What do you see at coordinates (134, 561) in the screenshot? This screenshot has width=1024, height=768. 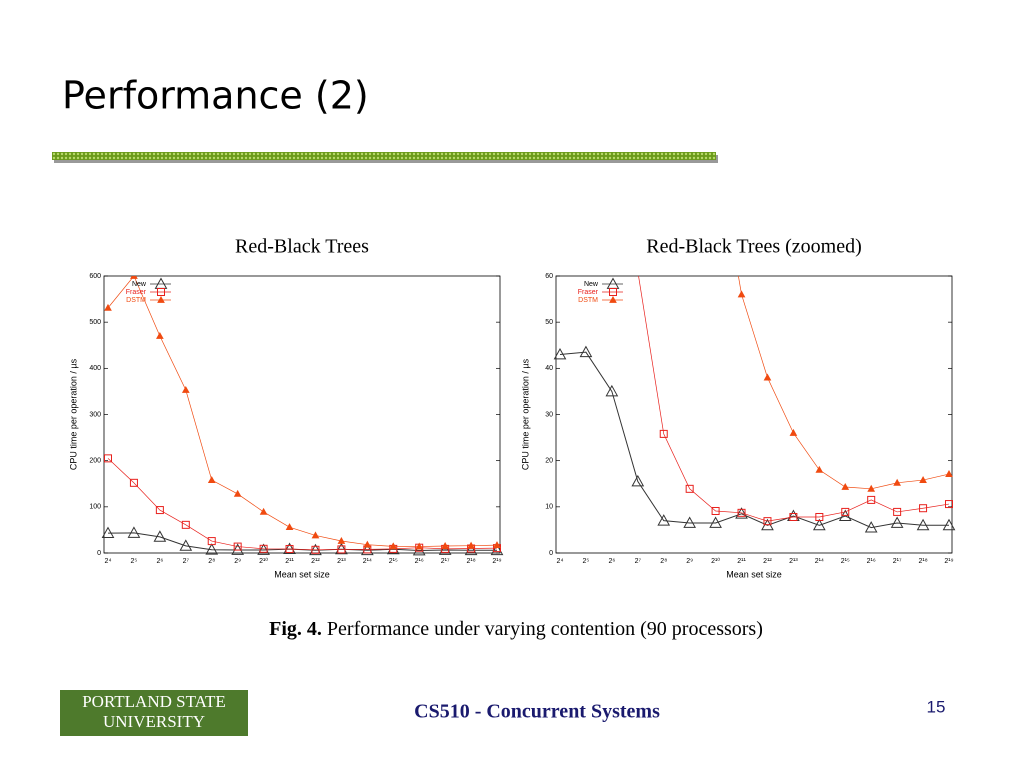 I see `x-tick-label: 2⁵` at bounding box center [134, 561].